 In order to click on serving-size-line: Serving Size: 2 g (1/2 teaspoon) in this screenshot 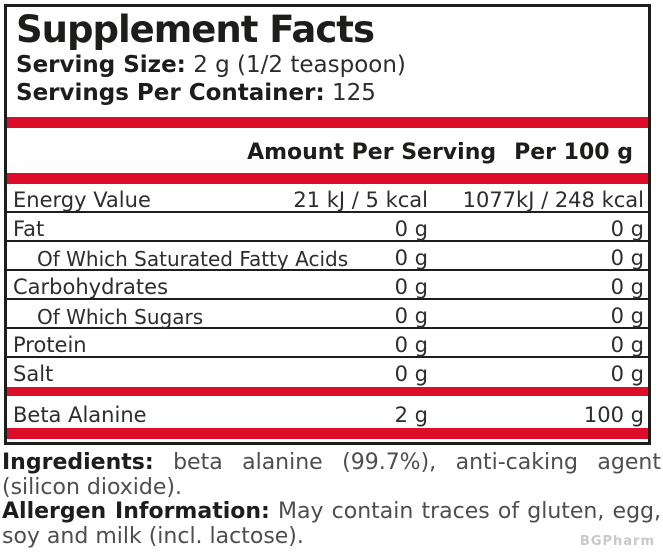, I will do `click(332, 65)`.